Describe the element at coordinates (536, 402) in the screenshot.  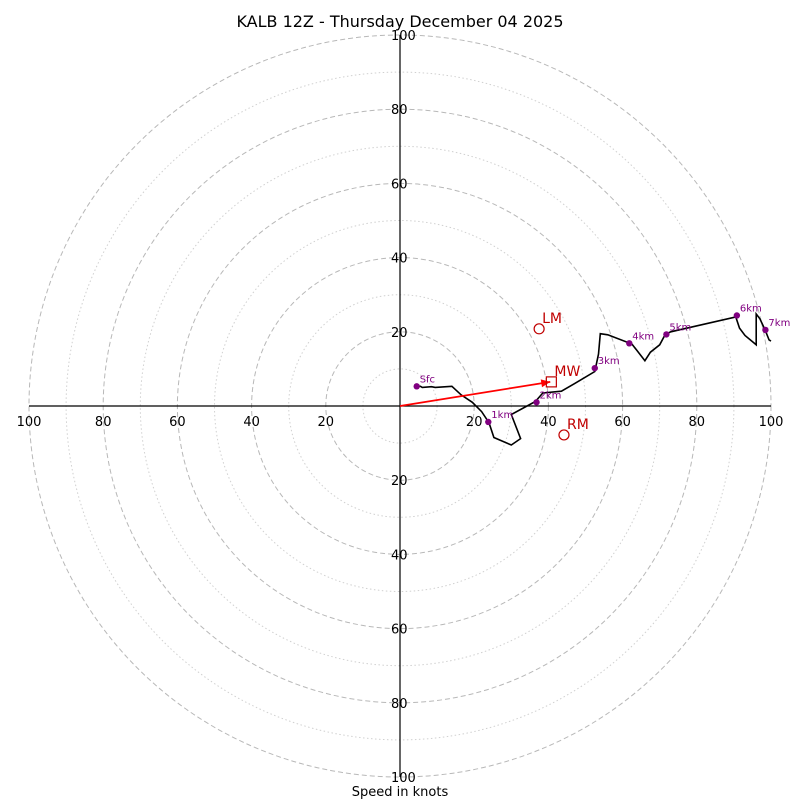
I see `height-marker-2km` at that location.